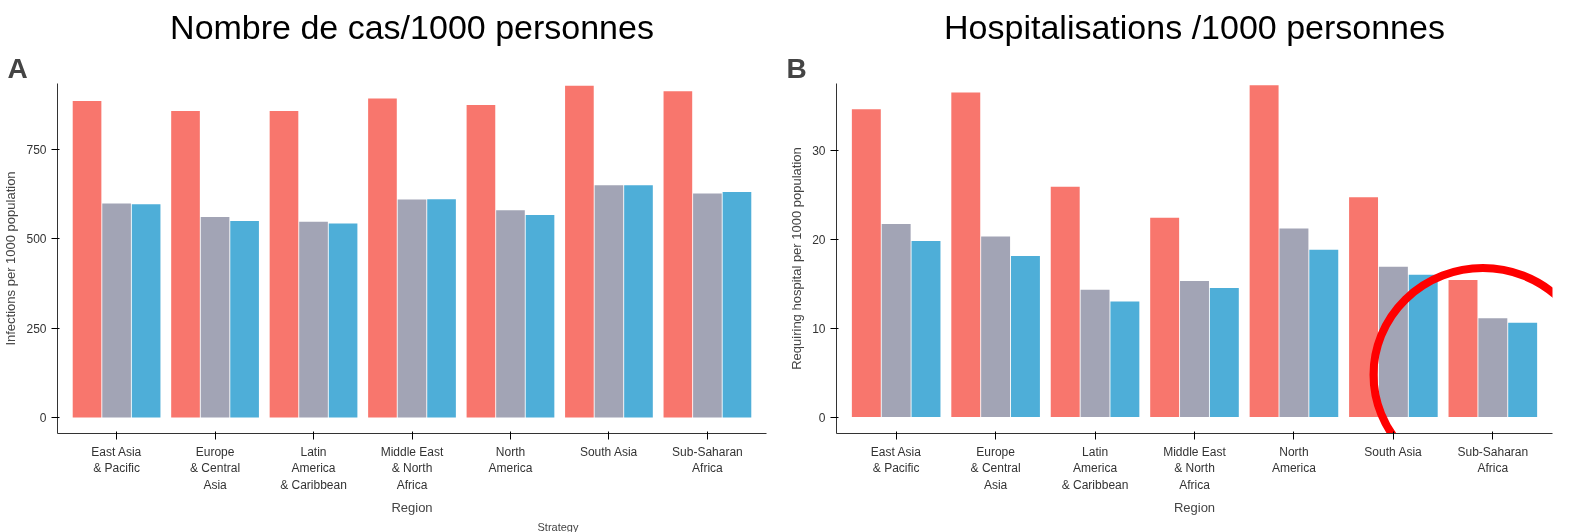 The height and width of the screenshot is (532, 1572). What do you see at coordinates (36, 150) in the screenshot?
I see `y-tick-label: 750` at bounding box center [36, 150].